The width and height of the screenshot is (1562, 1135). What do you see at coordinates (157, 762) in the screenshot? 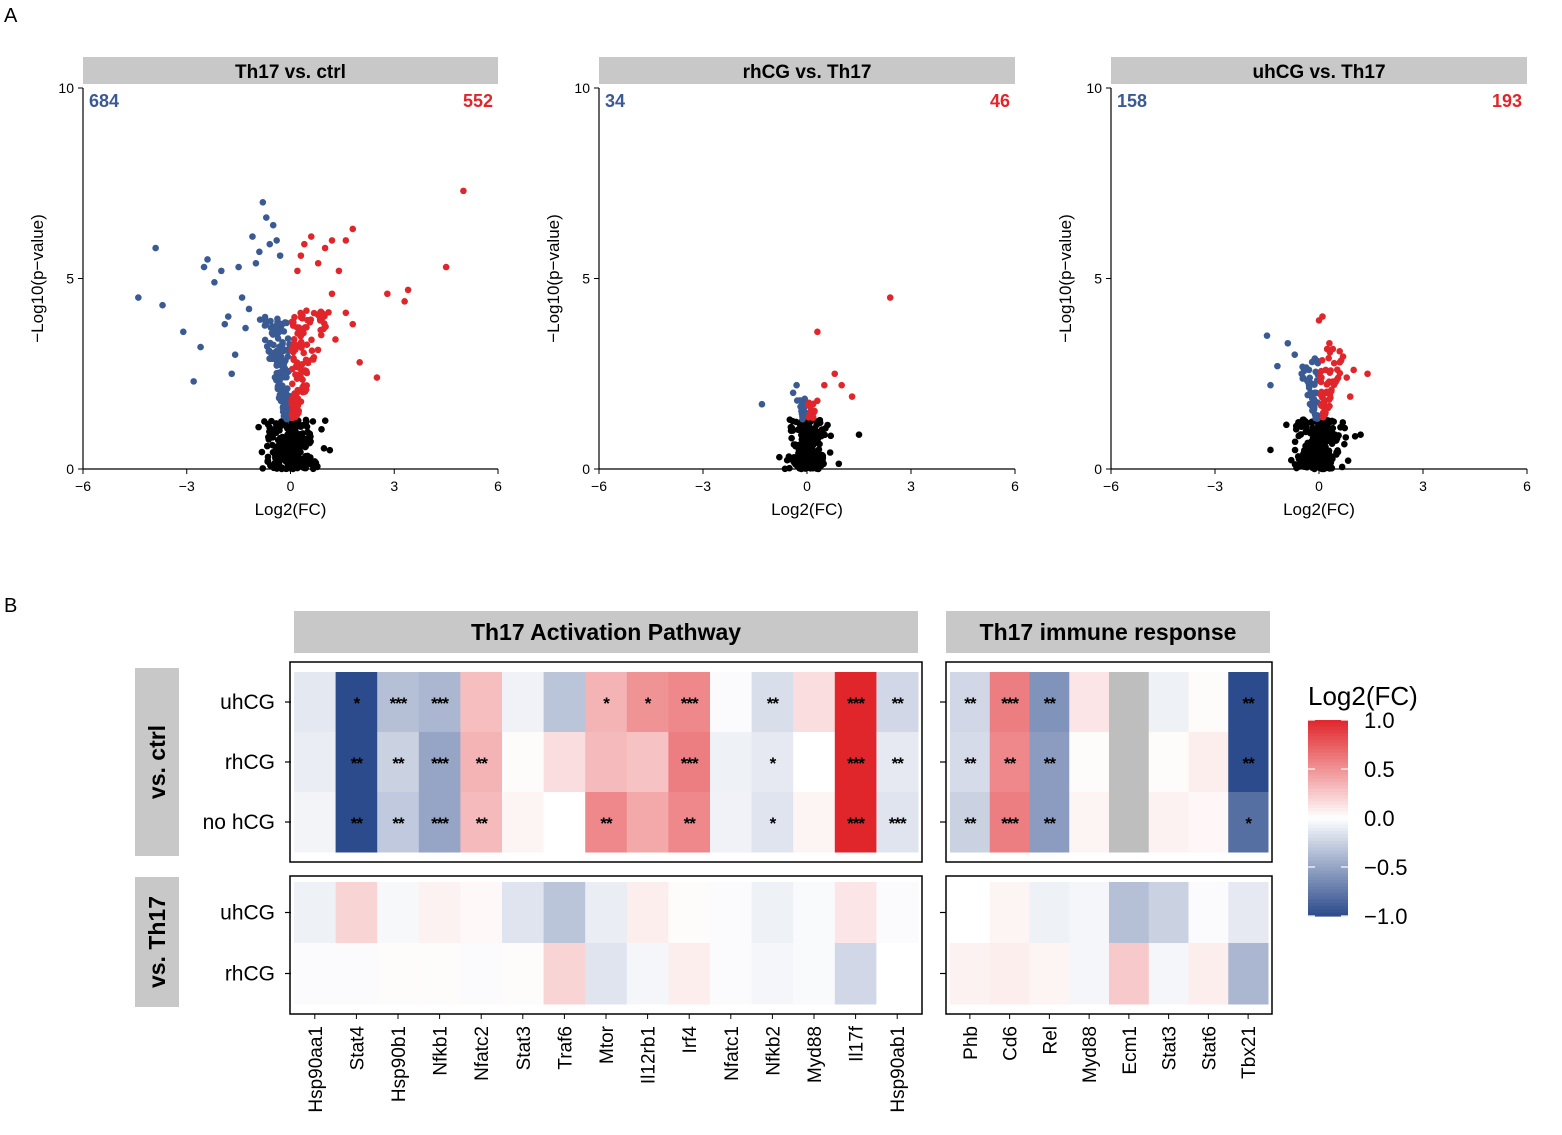
I see `row-group-label: vs. ctrl` at bounding box center [157, 762].